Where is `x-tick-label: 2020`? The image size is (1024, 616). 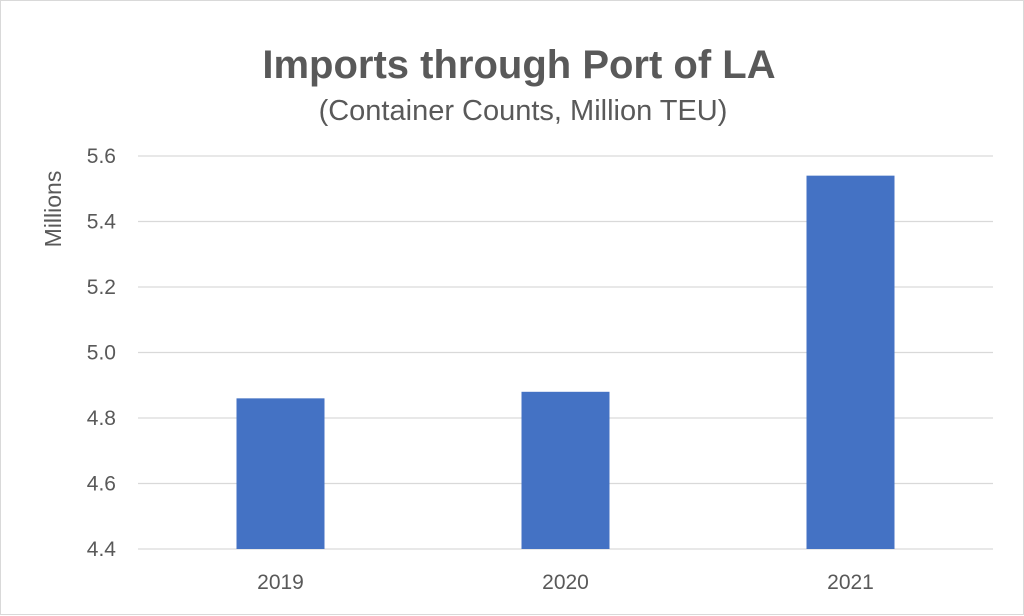
x-tick-label: 2020 is located at coordinates (565, 582).